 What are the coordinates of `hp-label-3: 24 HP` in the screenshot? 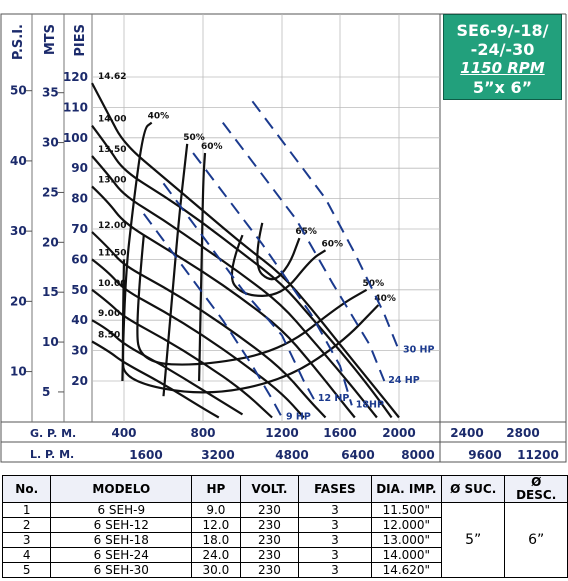 It's located at (403, 380).